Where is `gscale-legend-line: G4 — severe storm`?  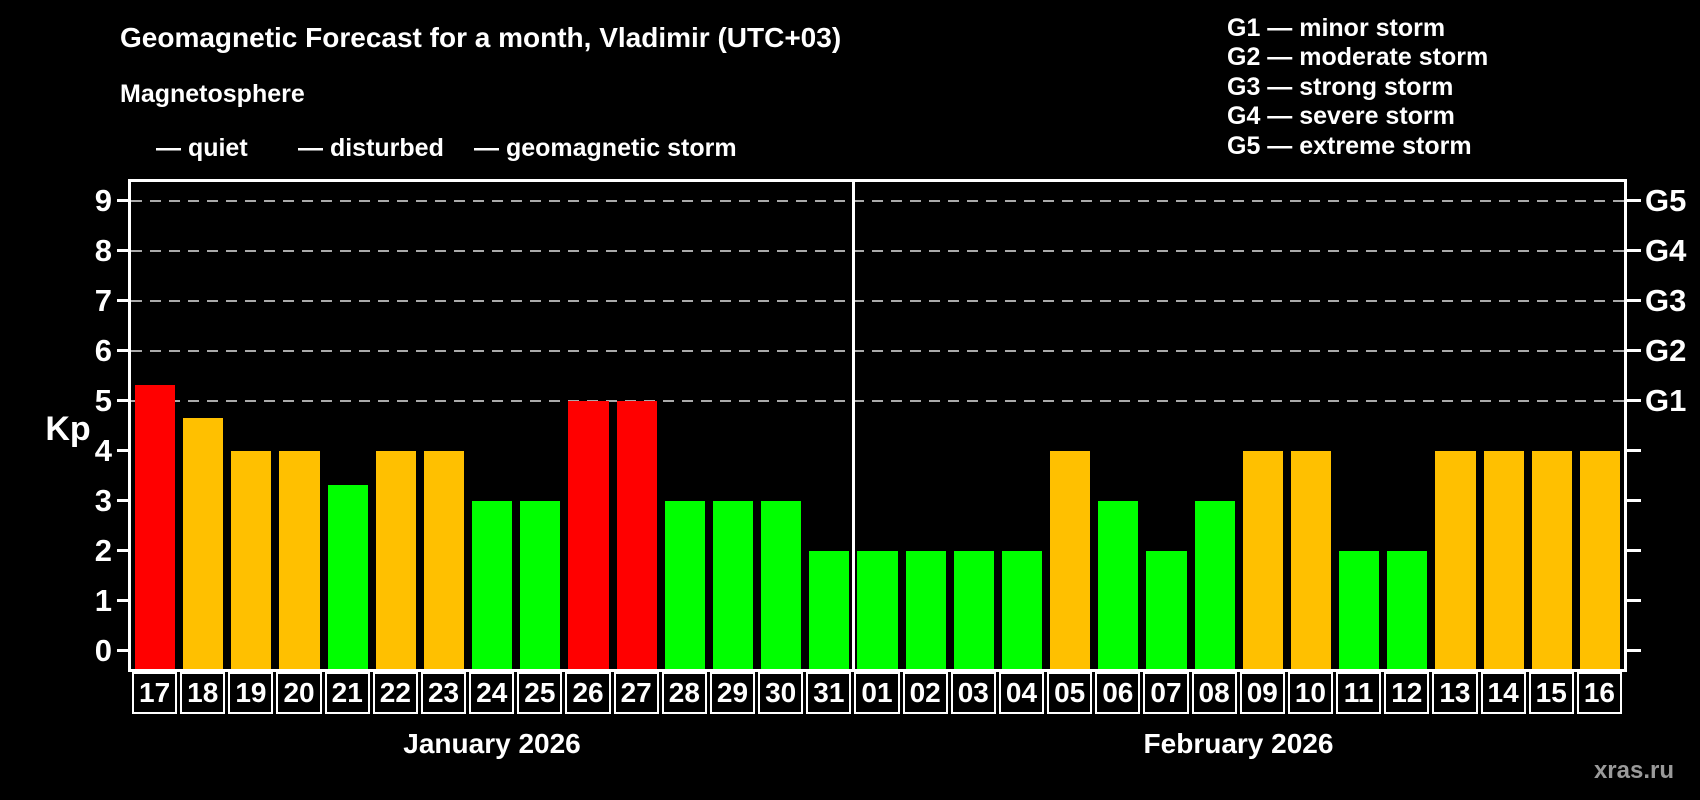 gscale-legend-line: G4 — severe storm is located at coordinates (1341, 116).